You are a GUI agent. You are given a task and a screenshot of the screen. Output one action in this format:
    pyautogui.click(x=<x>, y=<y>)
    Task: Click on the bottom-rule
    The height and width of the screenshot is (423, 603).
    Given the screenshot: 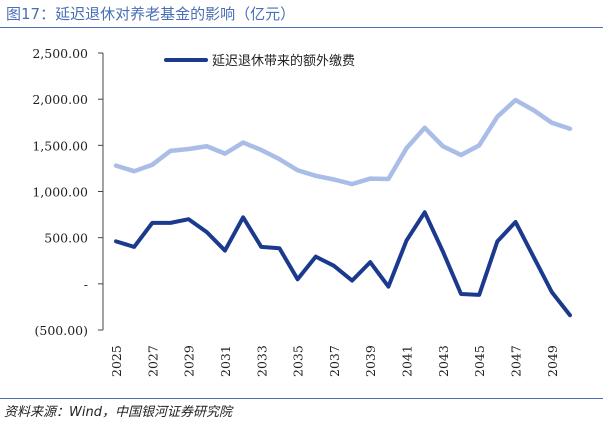 What is the action you would take?
    pyautogui.click(x=301, y=398)
    